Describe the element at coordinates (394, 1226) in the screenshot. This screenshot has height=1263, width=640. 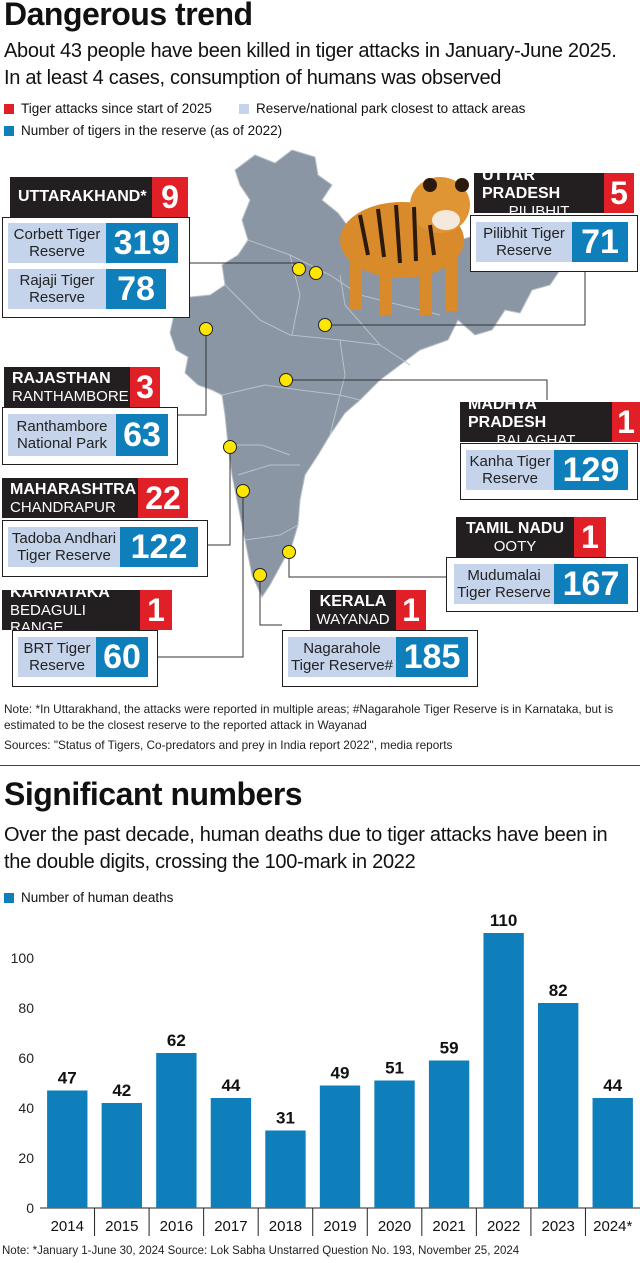
I see `x-tick-label: 2020` at that location.